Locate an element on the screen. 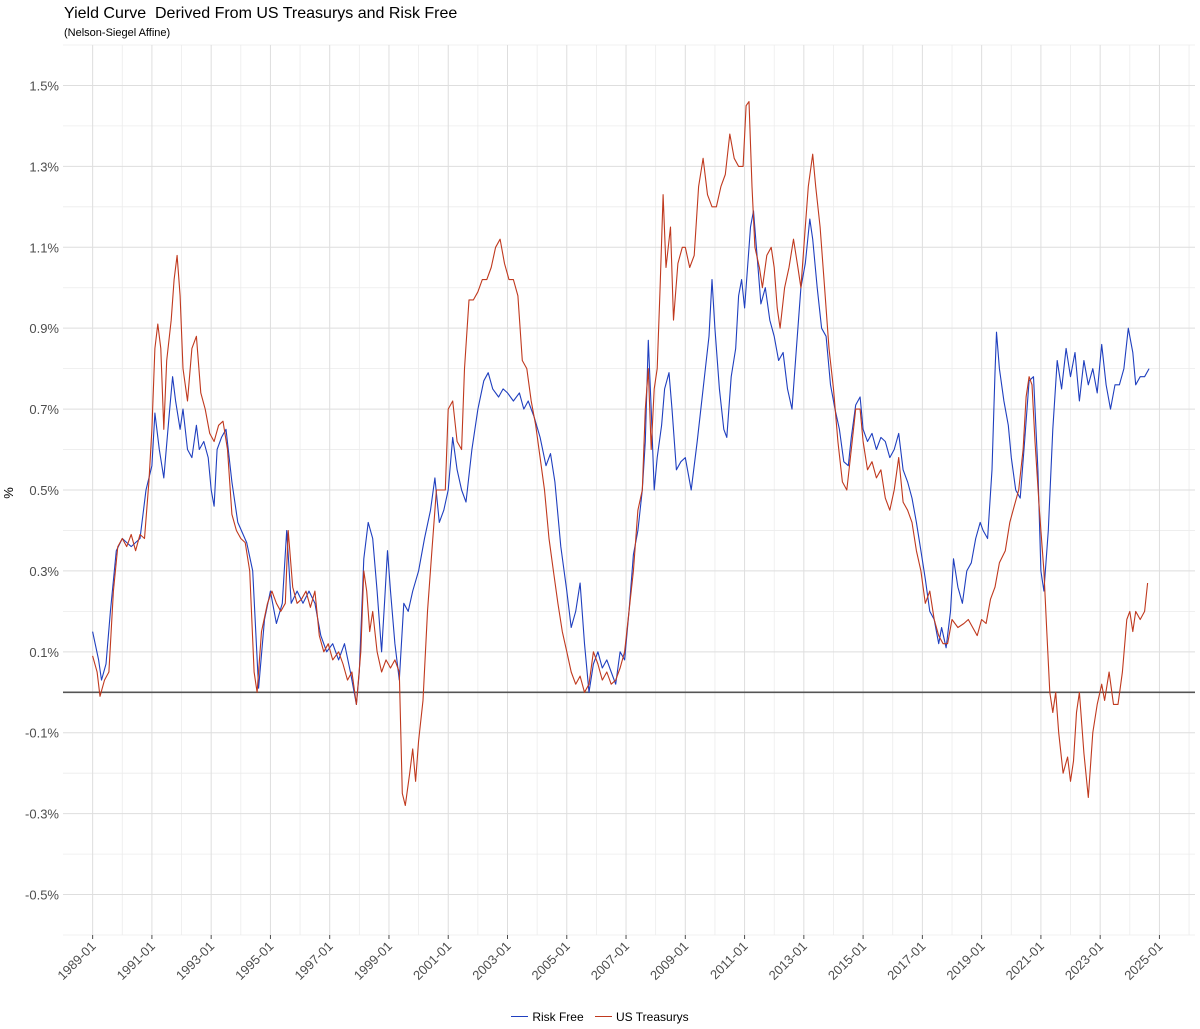 This screenshot has height=1029, width=1200. legend-swatch-risk-free is located at coordinates (520, 1016).